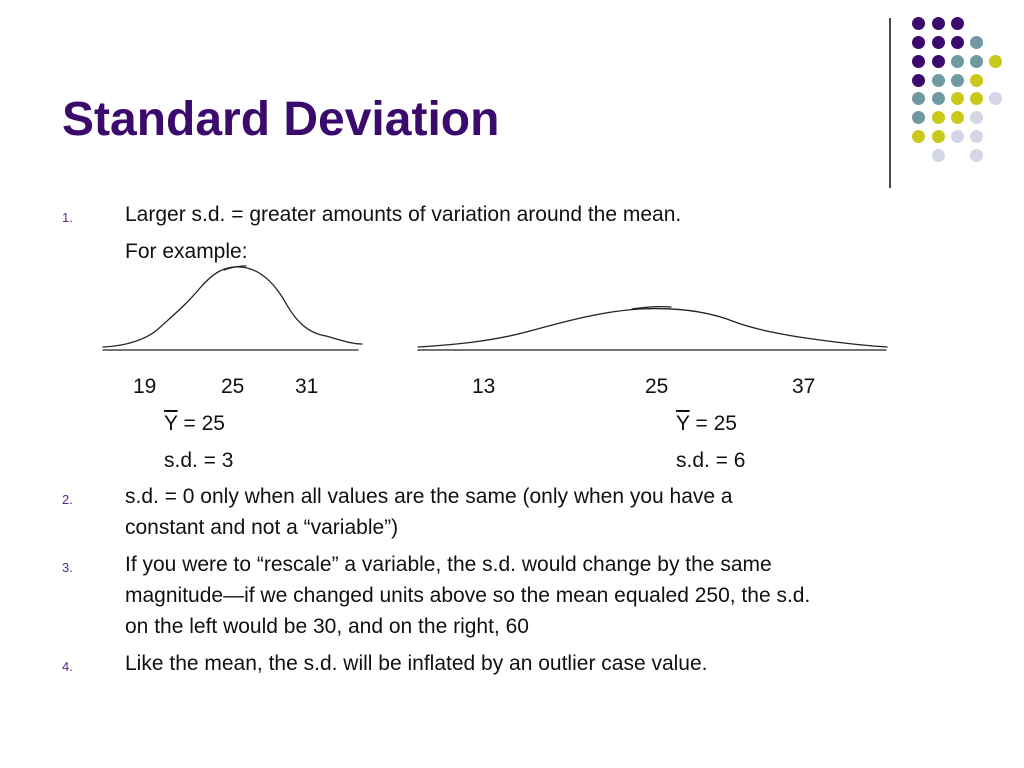 This screenshot has height=768, width=1024. Describe the element at coordinates (67, 666) in the screenshot. I see `list-number: 4.` at that location.